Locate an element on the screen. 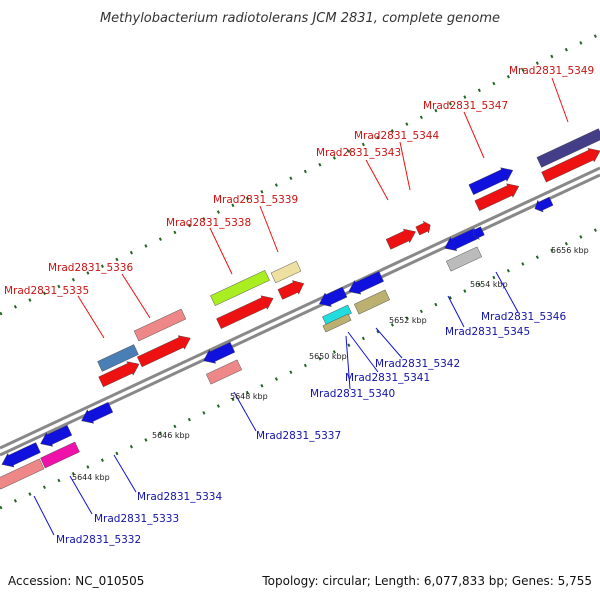 This screenshot has height=600, width=600. gene-label: Mrad2831_5335 is located at coordinates (46, 291).